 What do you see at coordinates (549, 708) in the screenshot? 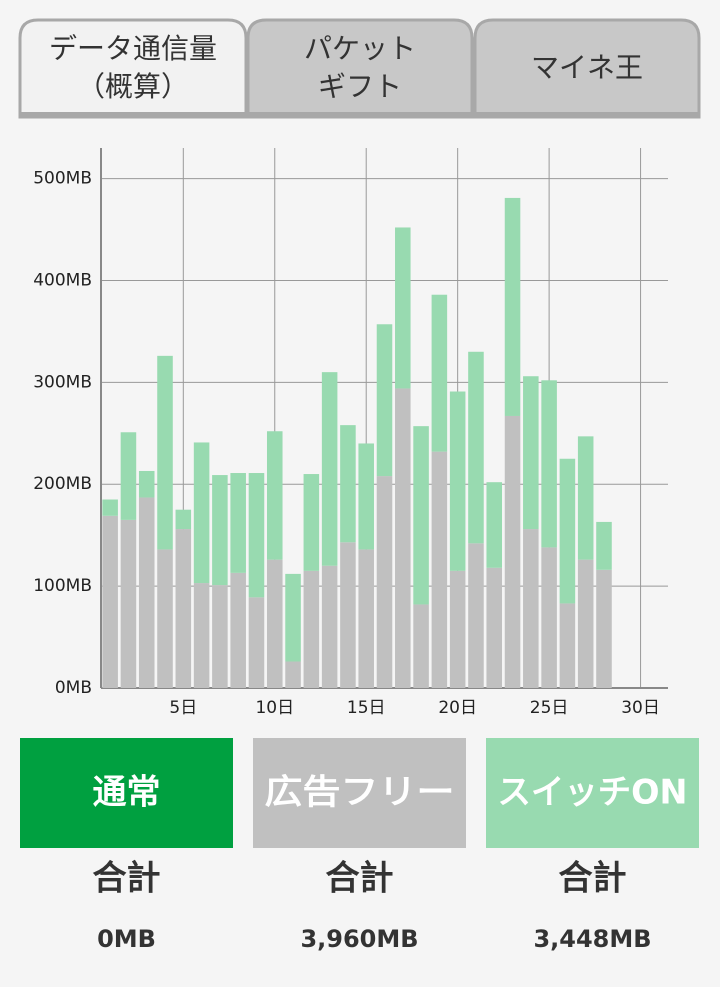
I see `x-tick-label: 25日` at bounding box center [549, 708].